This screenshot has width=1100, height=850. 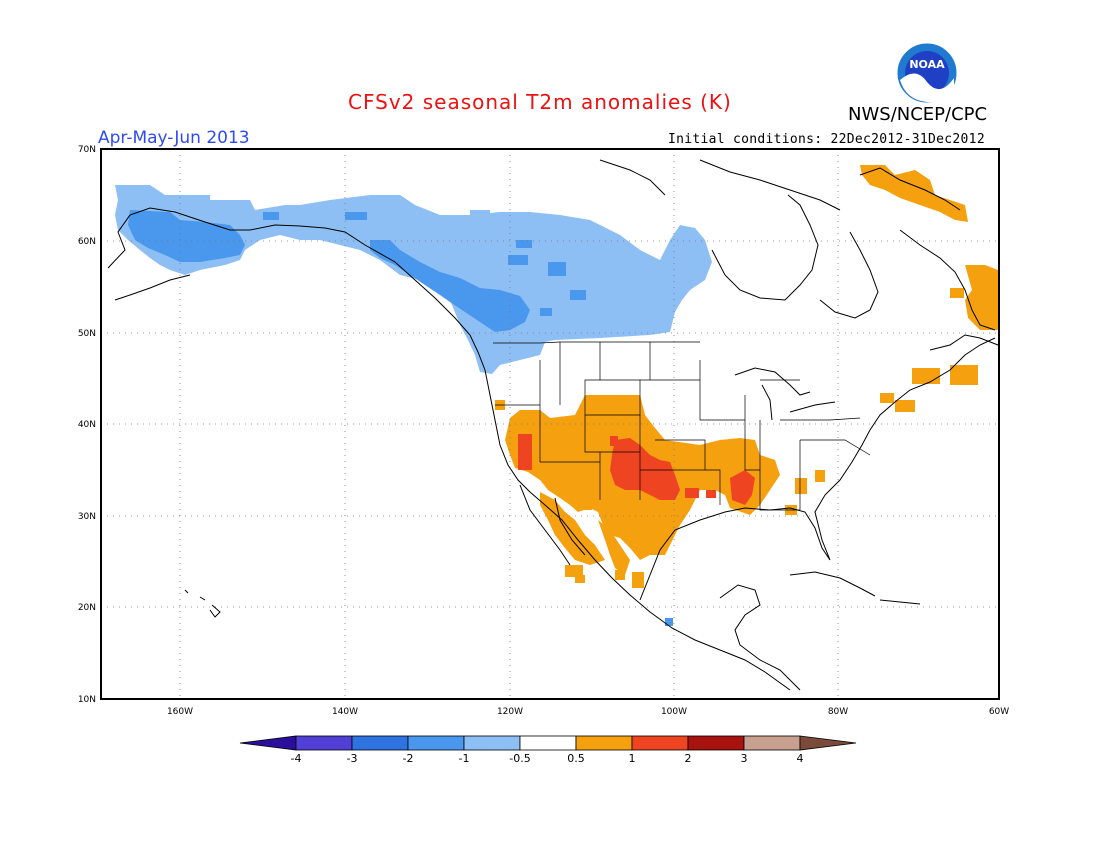 I want to click on lat-label-40n: 40N, so click(x=87, y=425).